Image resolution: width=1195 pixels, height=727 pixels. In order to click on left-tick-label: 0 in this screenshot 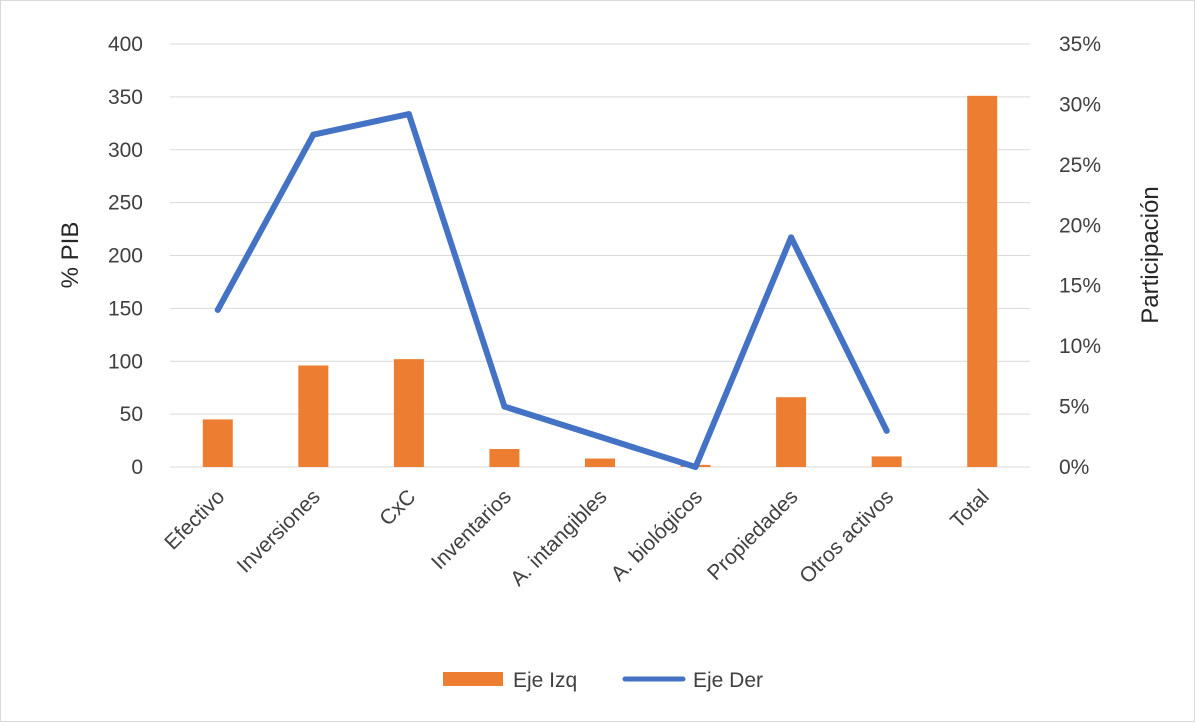, I will do `click(137, 467)`.